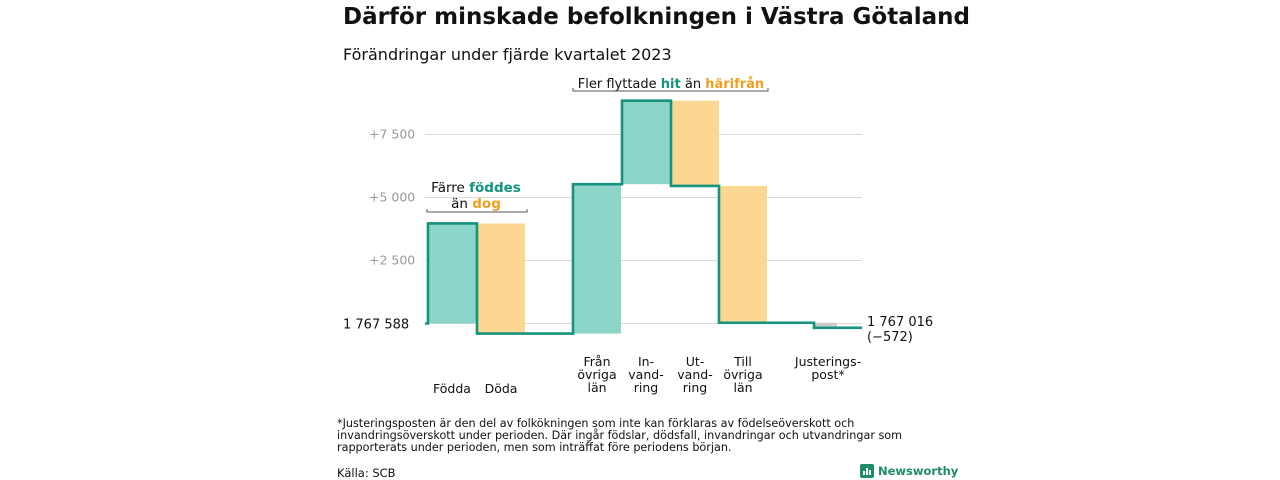  I want to click on y-tick-label: +2 500, so click(392, 260).